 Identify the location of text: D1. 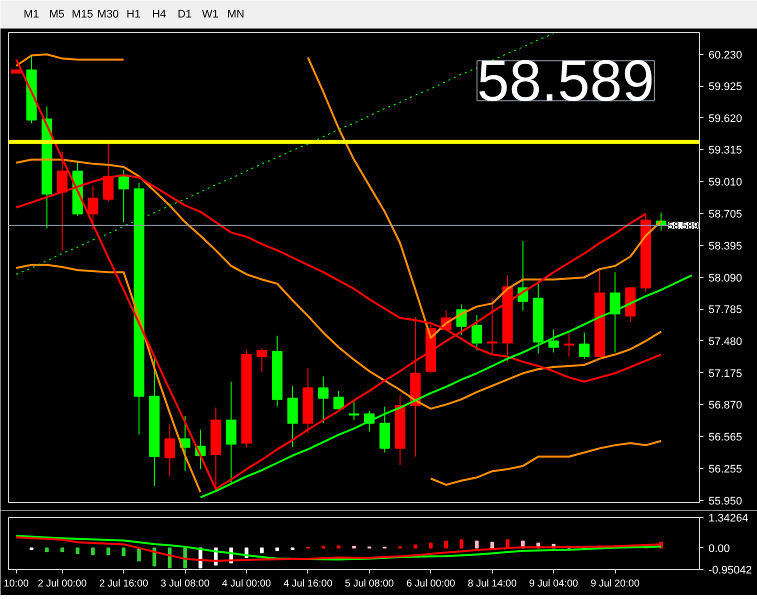
(185, 14).